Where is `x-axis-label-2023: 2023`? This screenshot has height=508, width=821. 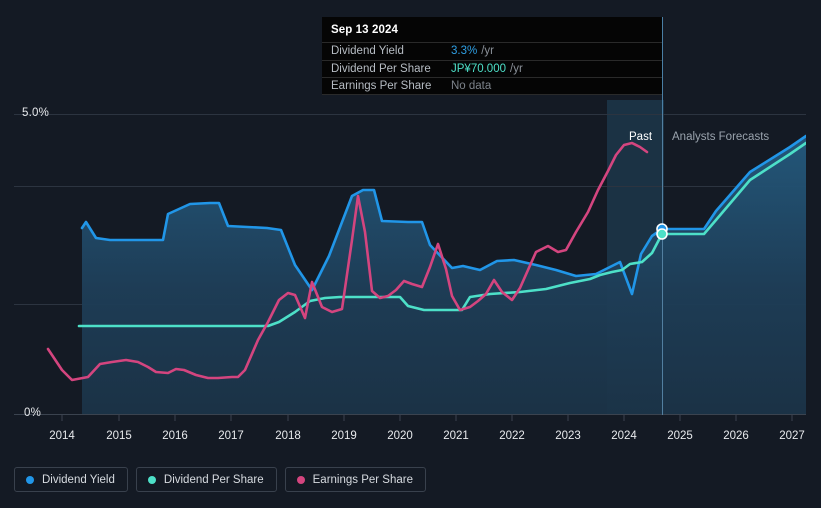 x-axis-label-2023: 2023 is located at coordinates (568, 436).